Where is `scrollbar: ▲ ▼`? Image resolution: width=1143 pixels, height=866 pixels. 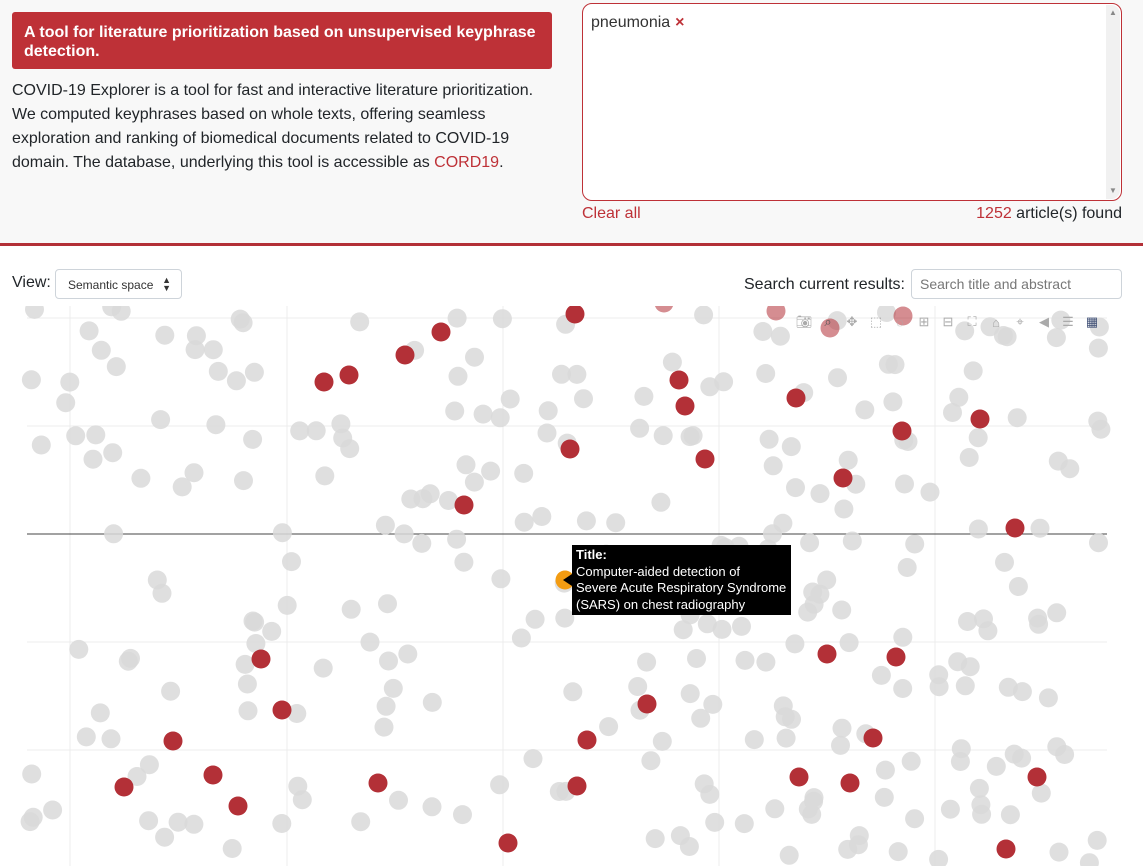
scrollbar: ▲ ▼ is located at coordinates (1113, 102).